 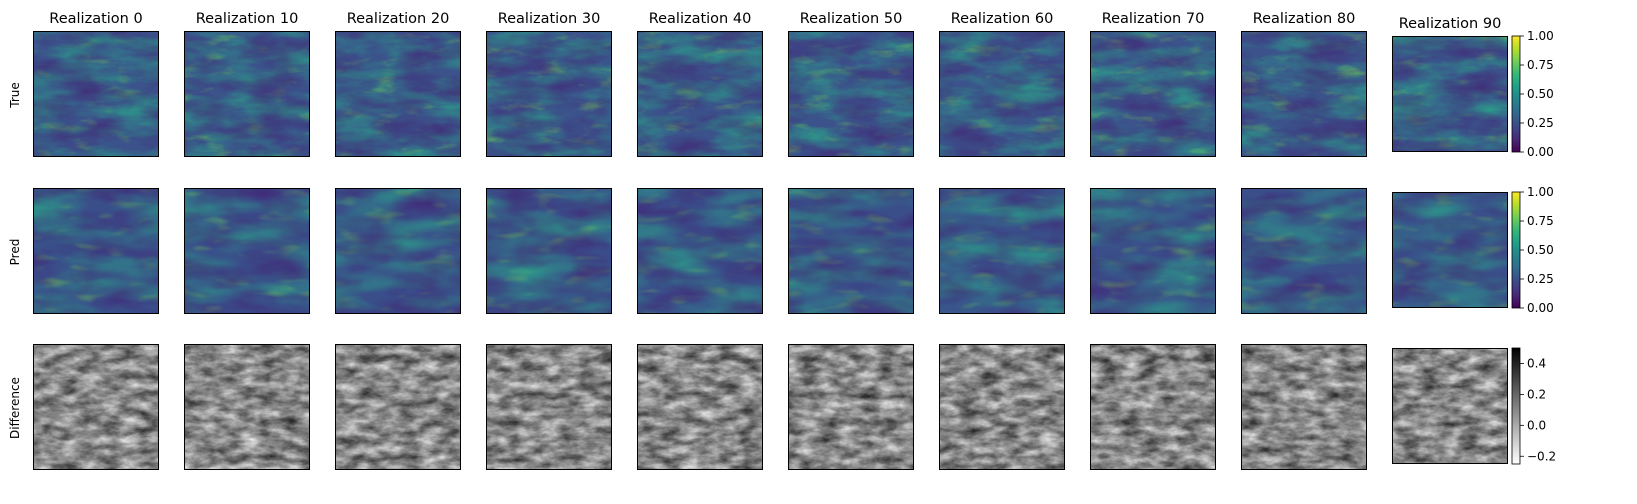 I want to click on column-title: Realization 0, so click(x=95, y=19).